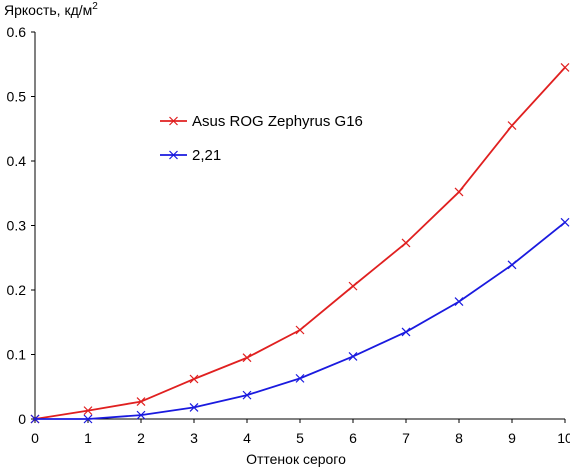 The width and height of the screenshot is (570, 468). What do you see at coordinates (17, 32) in the screenshot?
I see `y-tick-label: 0.6` at bounding box center [17, 32].